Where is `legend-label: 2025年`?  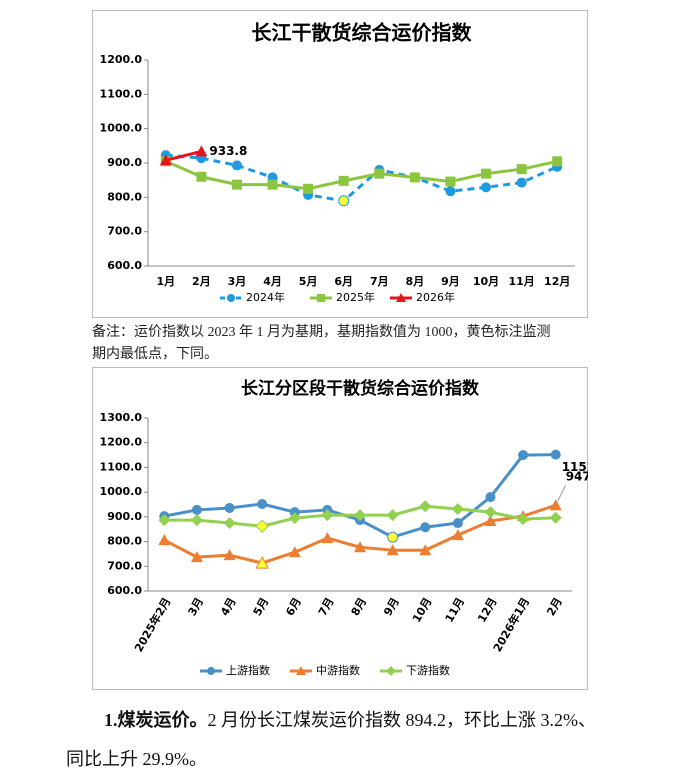 legend-label: 2025年 is located at coordinates (355, 297).